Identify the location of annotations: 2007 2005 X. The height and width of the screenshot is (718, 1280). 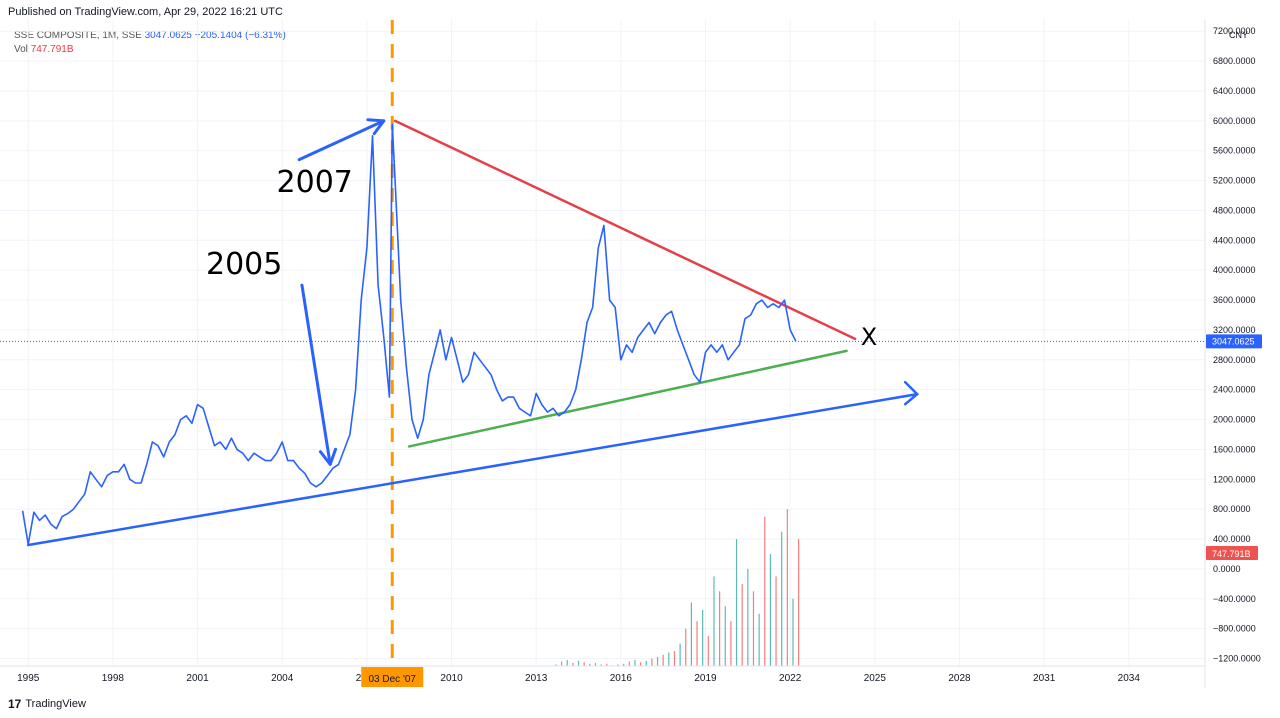
(541, 258).